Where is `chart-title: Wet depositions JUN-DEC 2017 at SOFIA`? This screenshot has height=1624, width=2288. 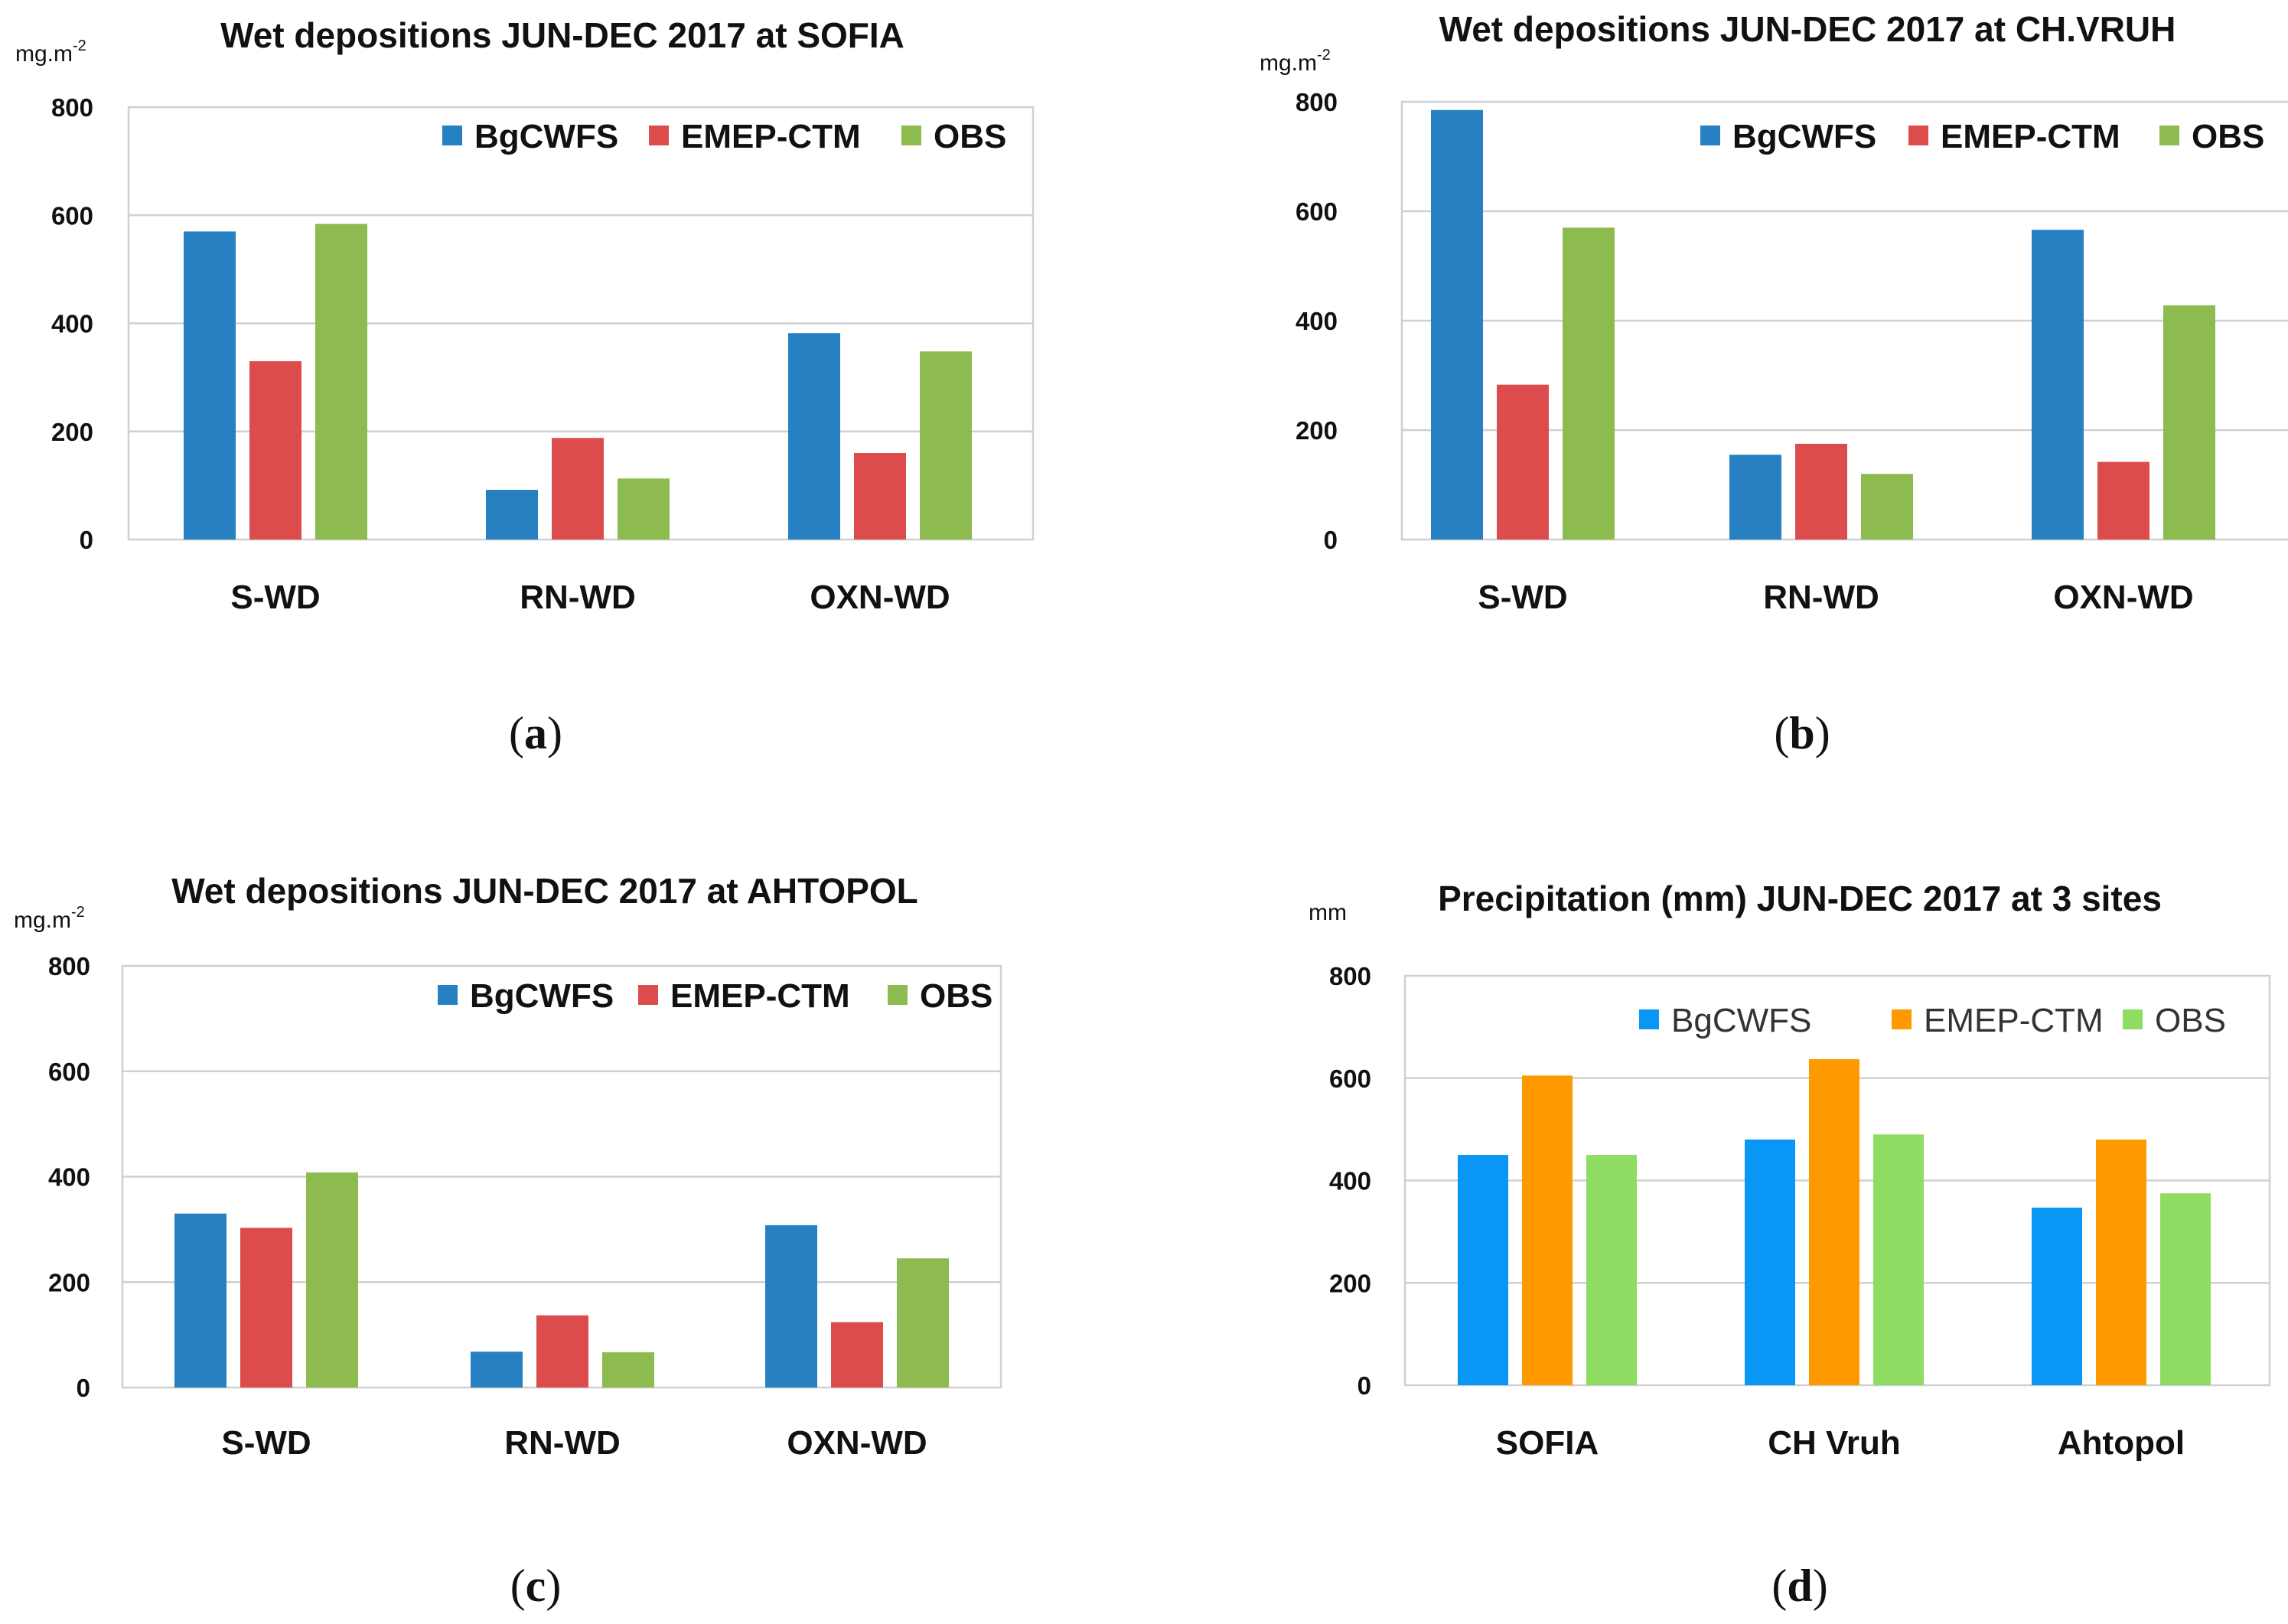
chart-title: Wet depositions JUN-DEC 2017 at SOFIA is located at coordinates (562, 35).